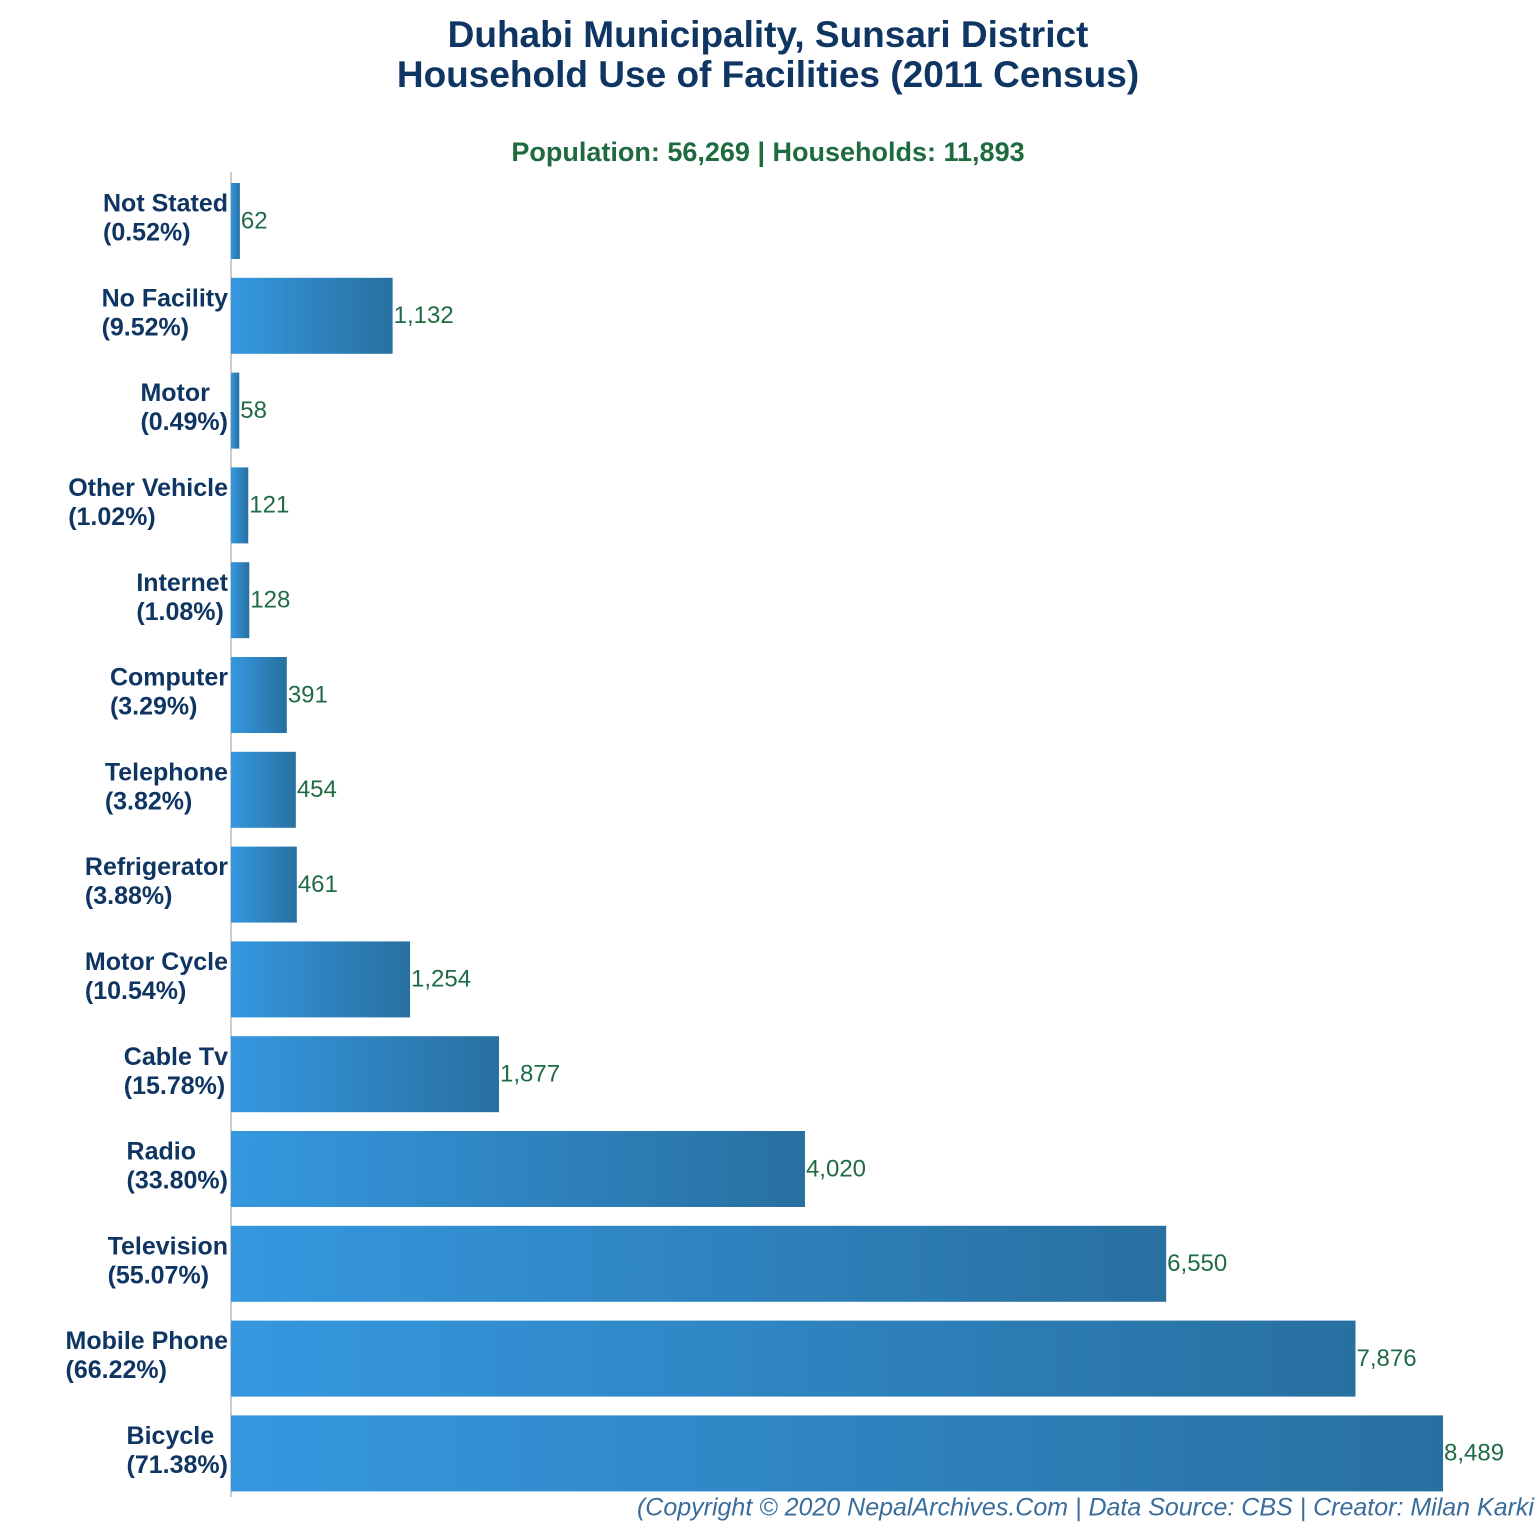 Image resolution: width=1536 pixels, height=1536 pixels. Describe the element at coordinates (317, 789) in the screenshot. I see `value-label: 454` at that location.